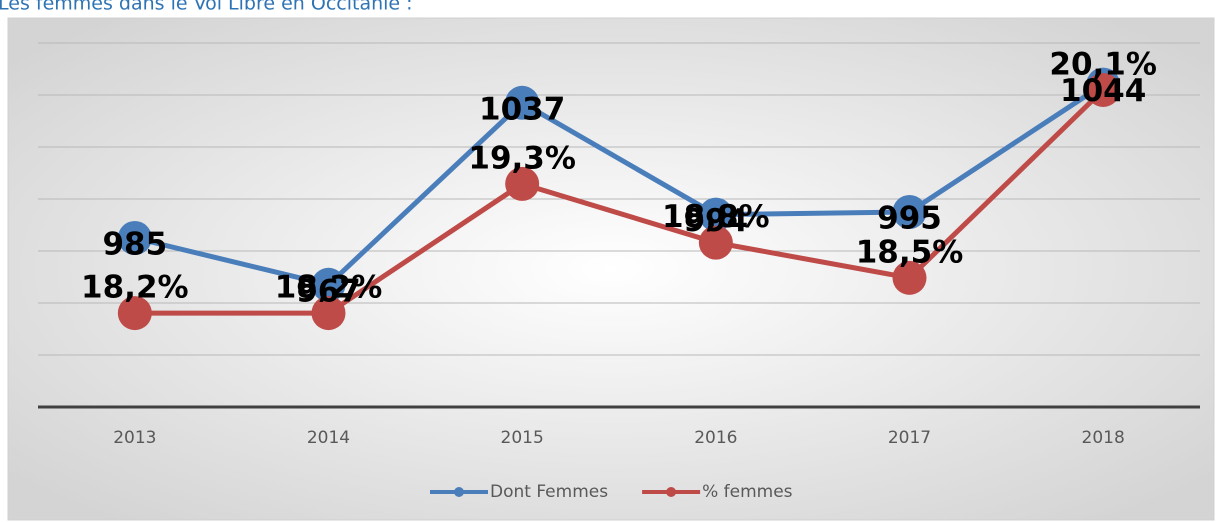 Image resolution: width=1217 pixels, height=522 pixels. Describe the element at coordinates (747, 492) in the screenshot. I see `legend-label: % femmes` at that location.